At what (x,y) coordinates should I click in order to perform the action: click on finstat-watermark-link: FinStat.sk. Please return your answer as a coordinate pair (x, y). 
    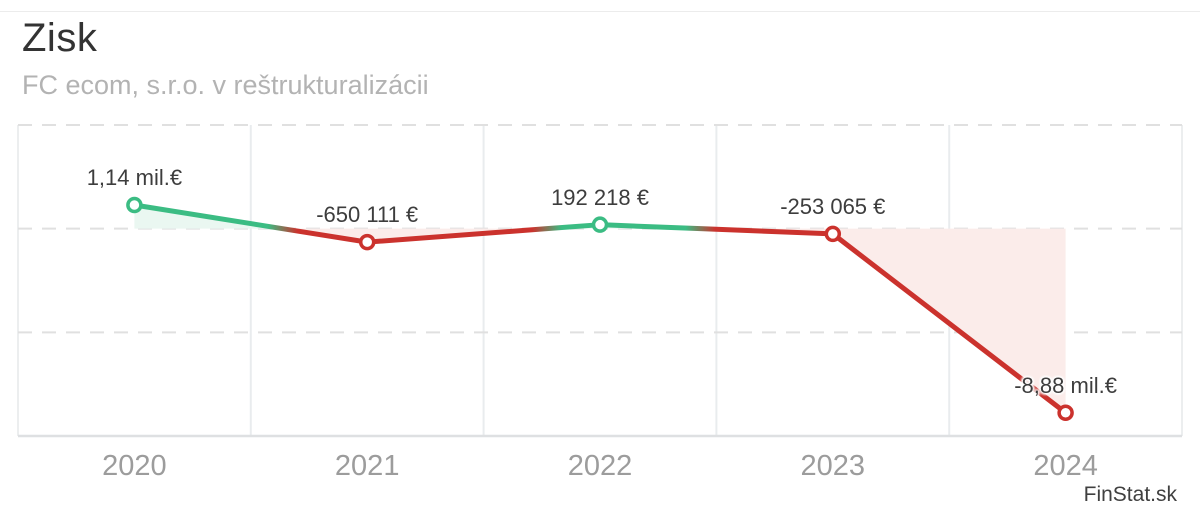
    Looking at the image, I should click on (1130, 494).